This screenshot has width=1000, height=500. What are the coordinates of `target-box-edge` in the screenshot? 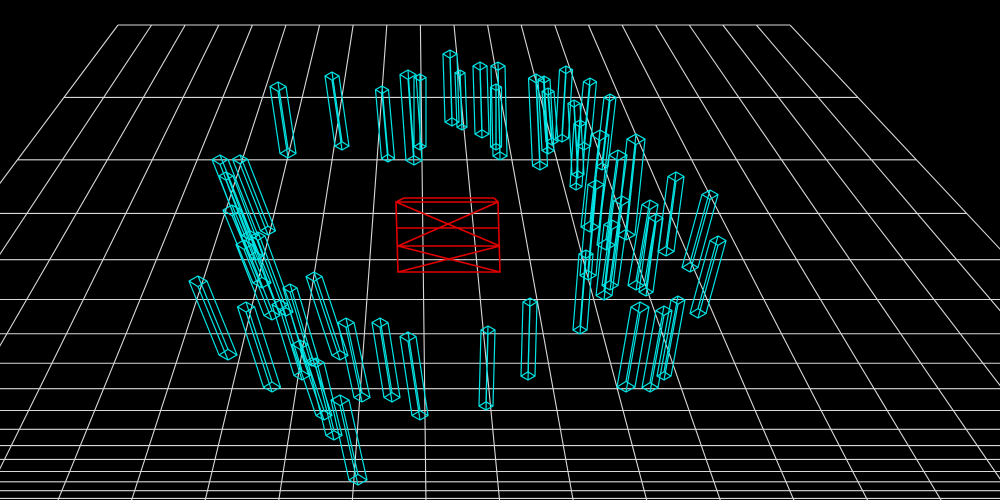 It's located at (496, 200).